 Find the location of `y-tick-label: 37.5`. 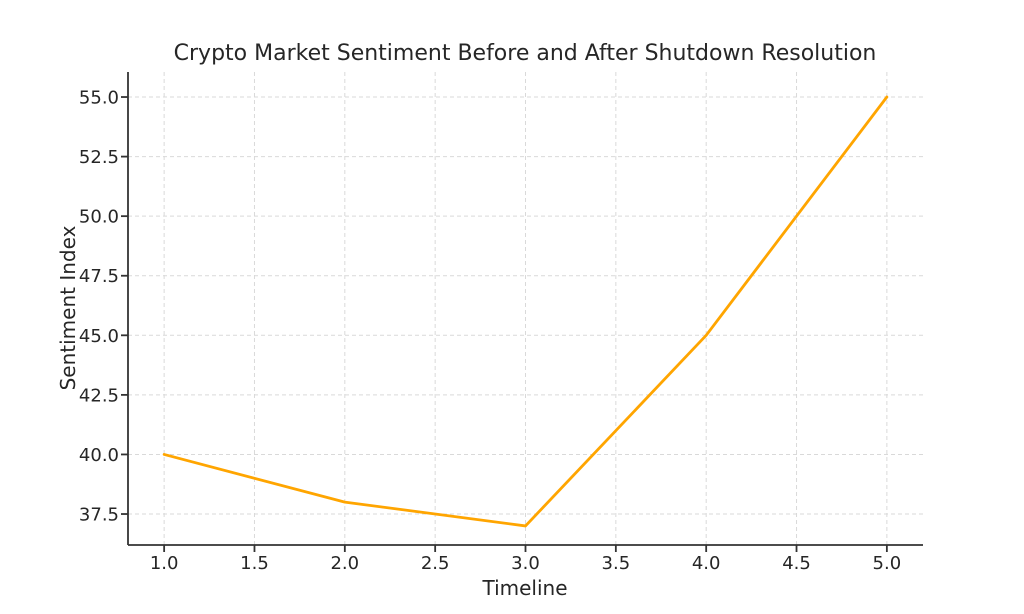

y-tick-label: 37.5 is located at coordinates (99, 515).